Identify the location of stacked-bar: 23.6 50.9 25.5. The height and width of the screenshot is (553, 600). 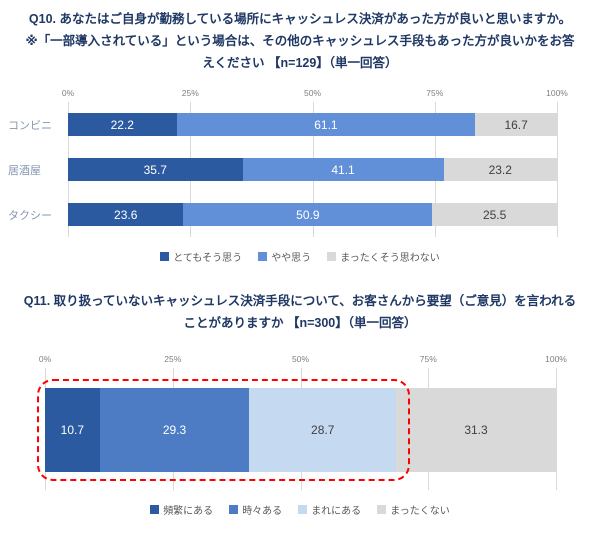
(312, 214).